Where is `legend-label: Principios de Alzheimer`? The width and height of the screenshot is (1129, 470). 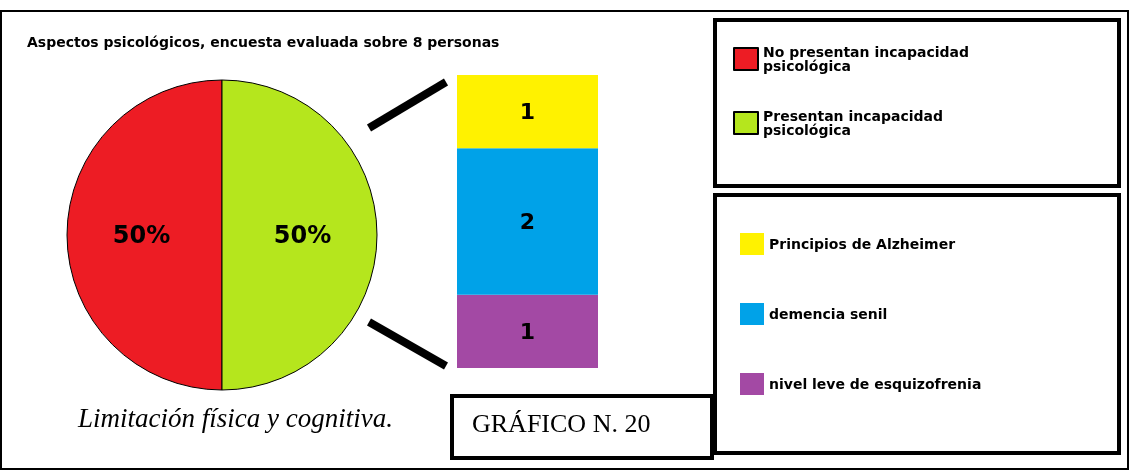
legend-label: Principios de Alzheimer is located at coordinates (862, 244).